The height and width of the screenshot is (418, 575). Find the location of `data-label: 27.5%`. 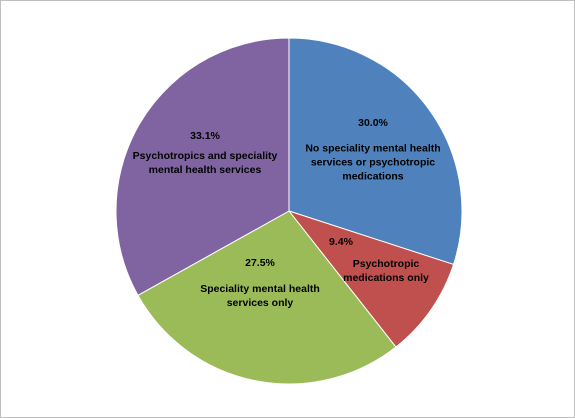

data-label: 27.5% is located at coordinates (260, 262).